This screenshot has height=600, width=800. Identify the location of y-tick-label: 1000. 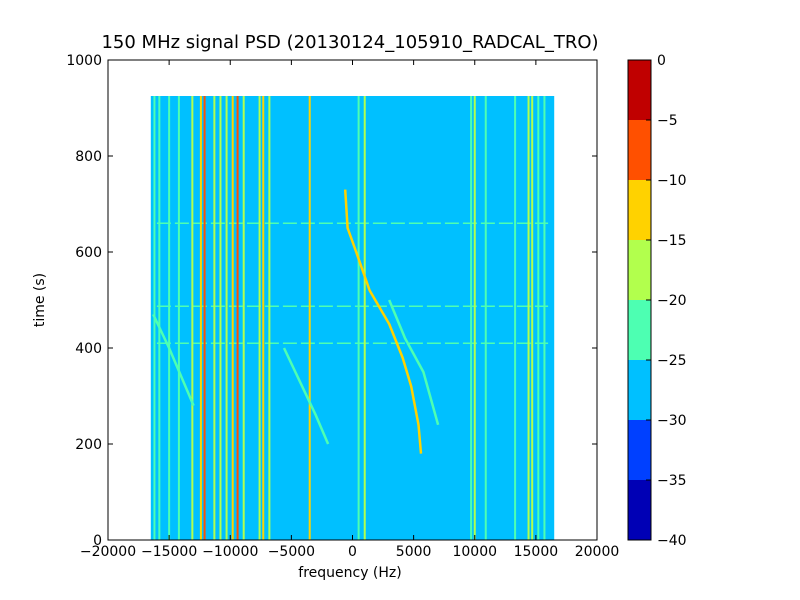
(84, 61).